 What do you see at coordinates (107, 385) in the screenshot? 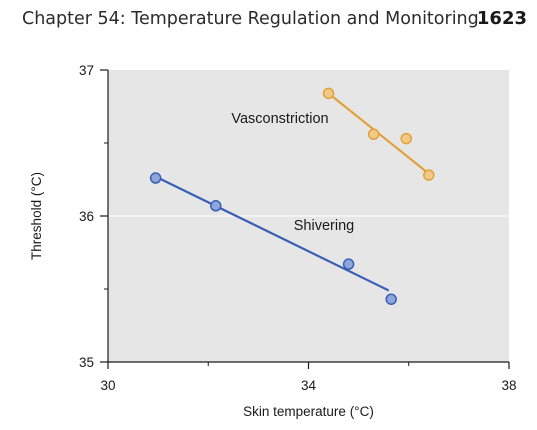
I see `x-tick-label: 30` at bounding box center [107, 385].